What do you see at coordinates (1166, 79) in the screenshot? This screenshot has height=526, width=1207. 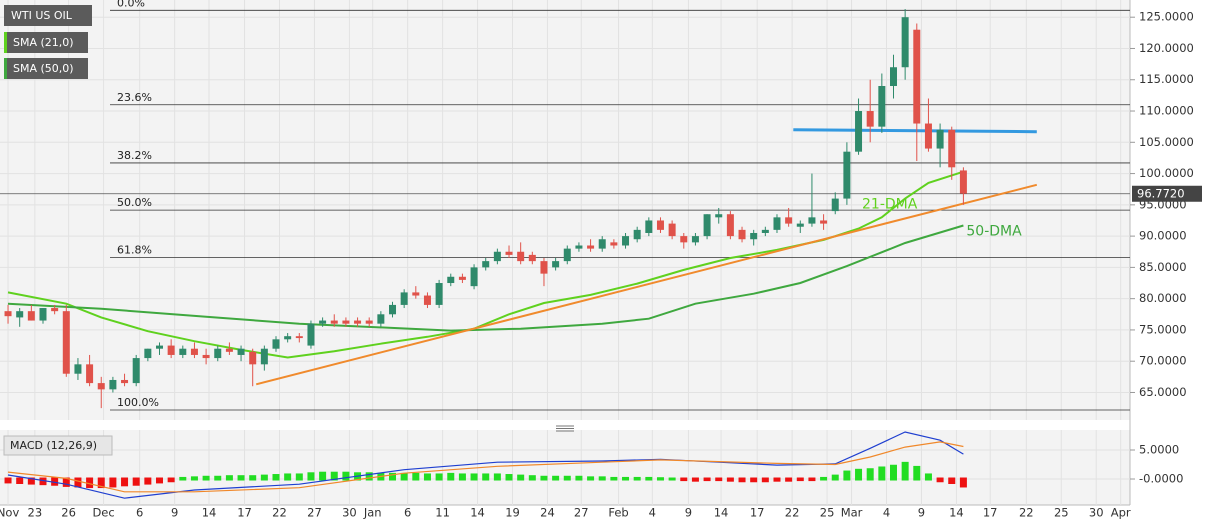 I see `y-tick-label: 115.0000` at bounding box center [1166, 79].